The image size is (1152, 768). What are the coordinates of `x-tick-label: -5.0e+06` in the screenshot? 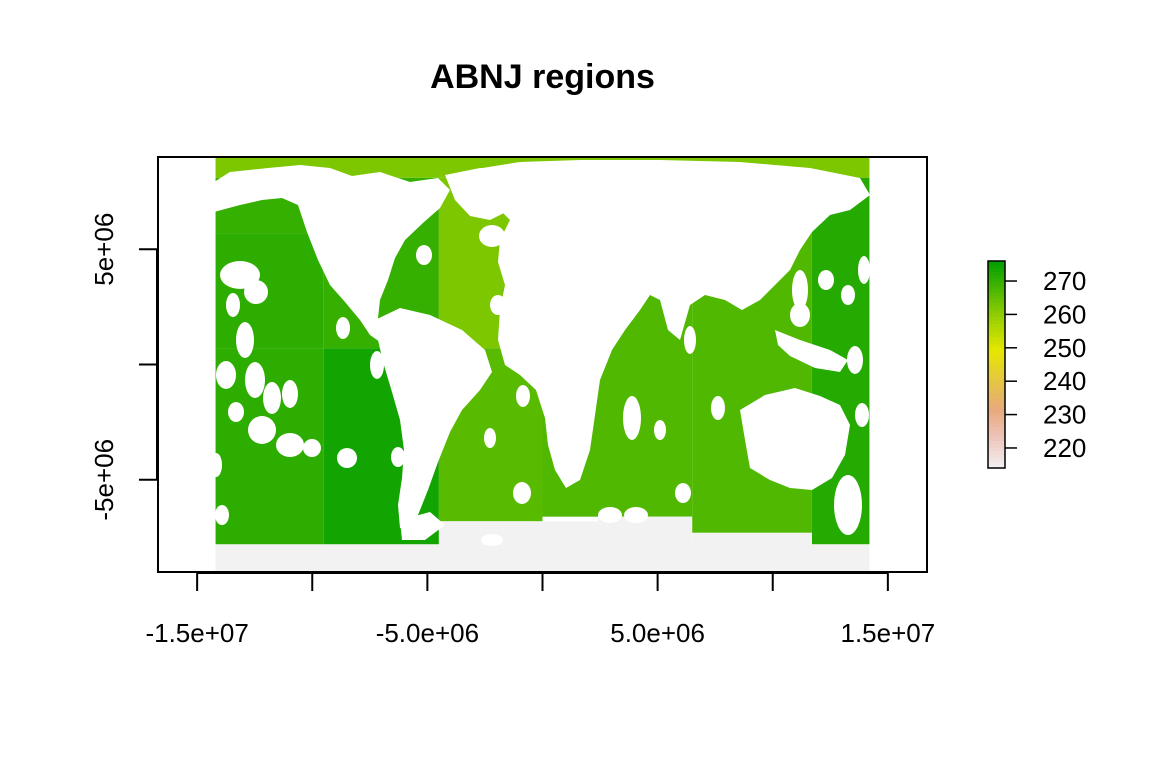 It's located at (427, 633).